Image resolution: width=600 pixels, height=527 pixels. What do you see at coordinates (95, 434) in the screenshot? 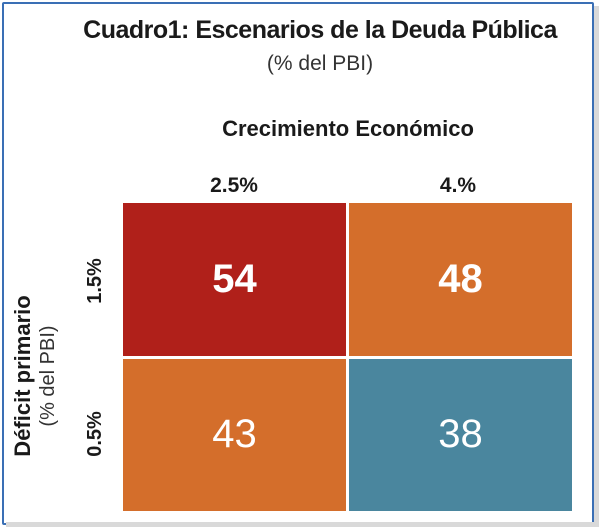
I see `y-tick-label-1: 0.5%` at bounding box center [95, 434].